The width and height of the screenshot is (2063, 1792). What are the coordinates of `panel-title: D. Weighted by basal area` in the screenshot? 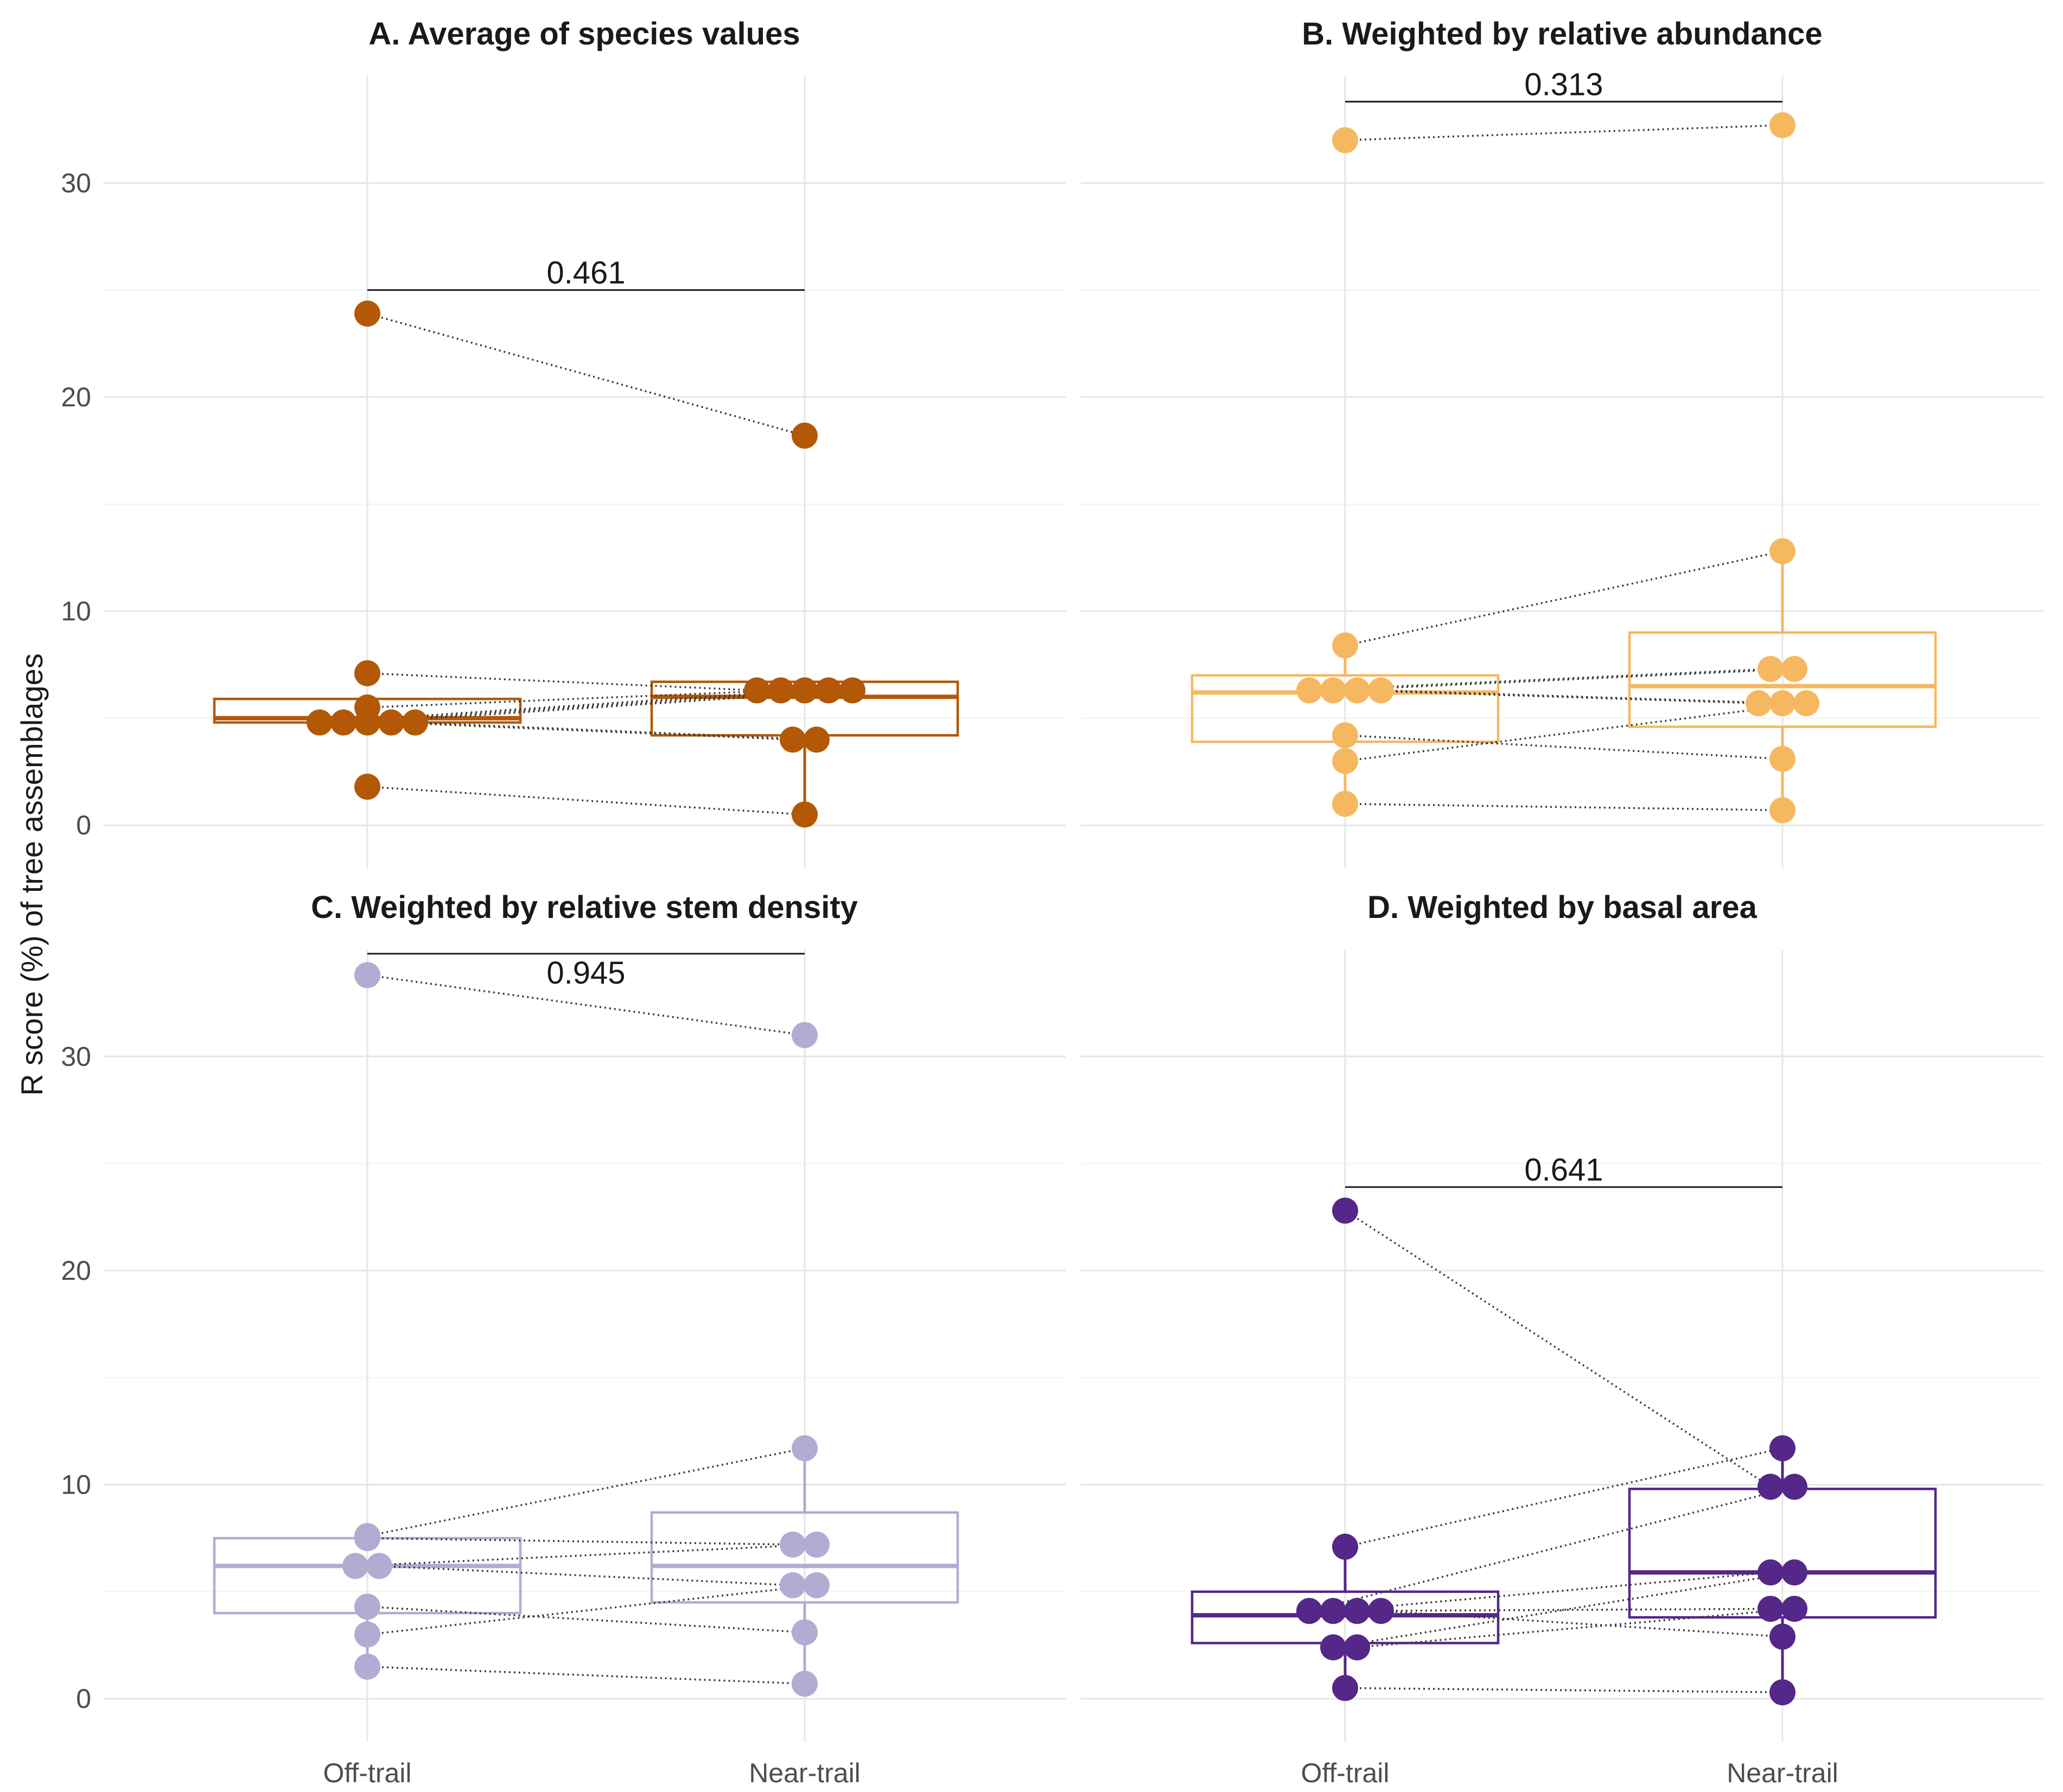 It's located at (1562, 907).